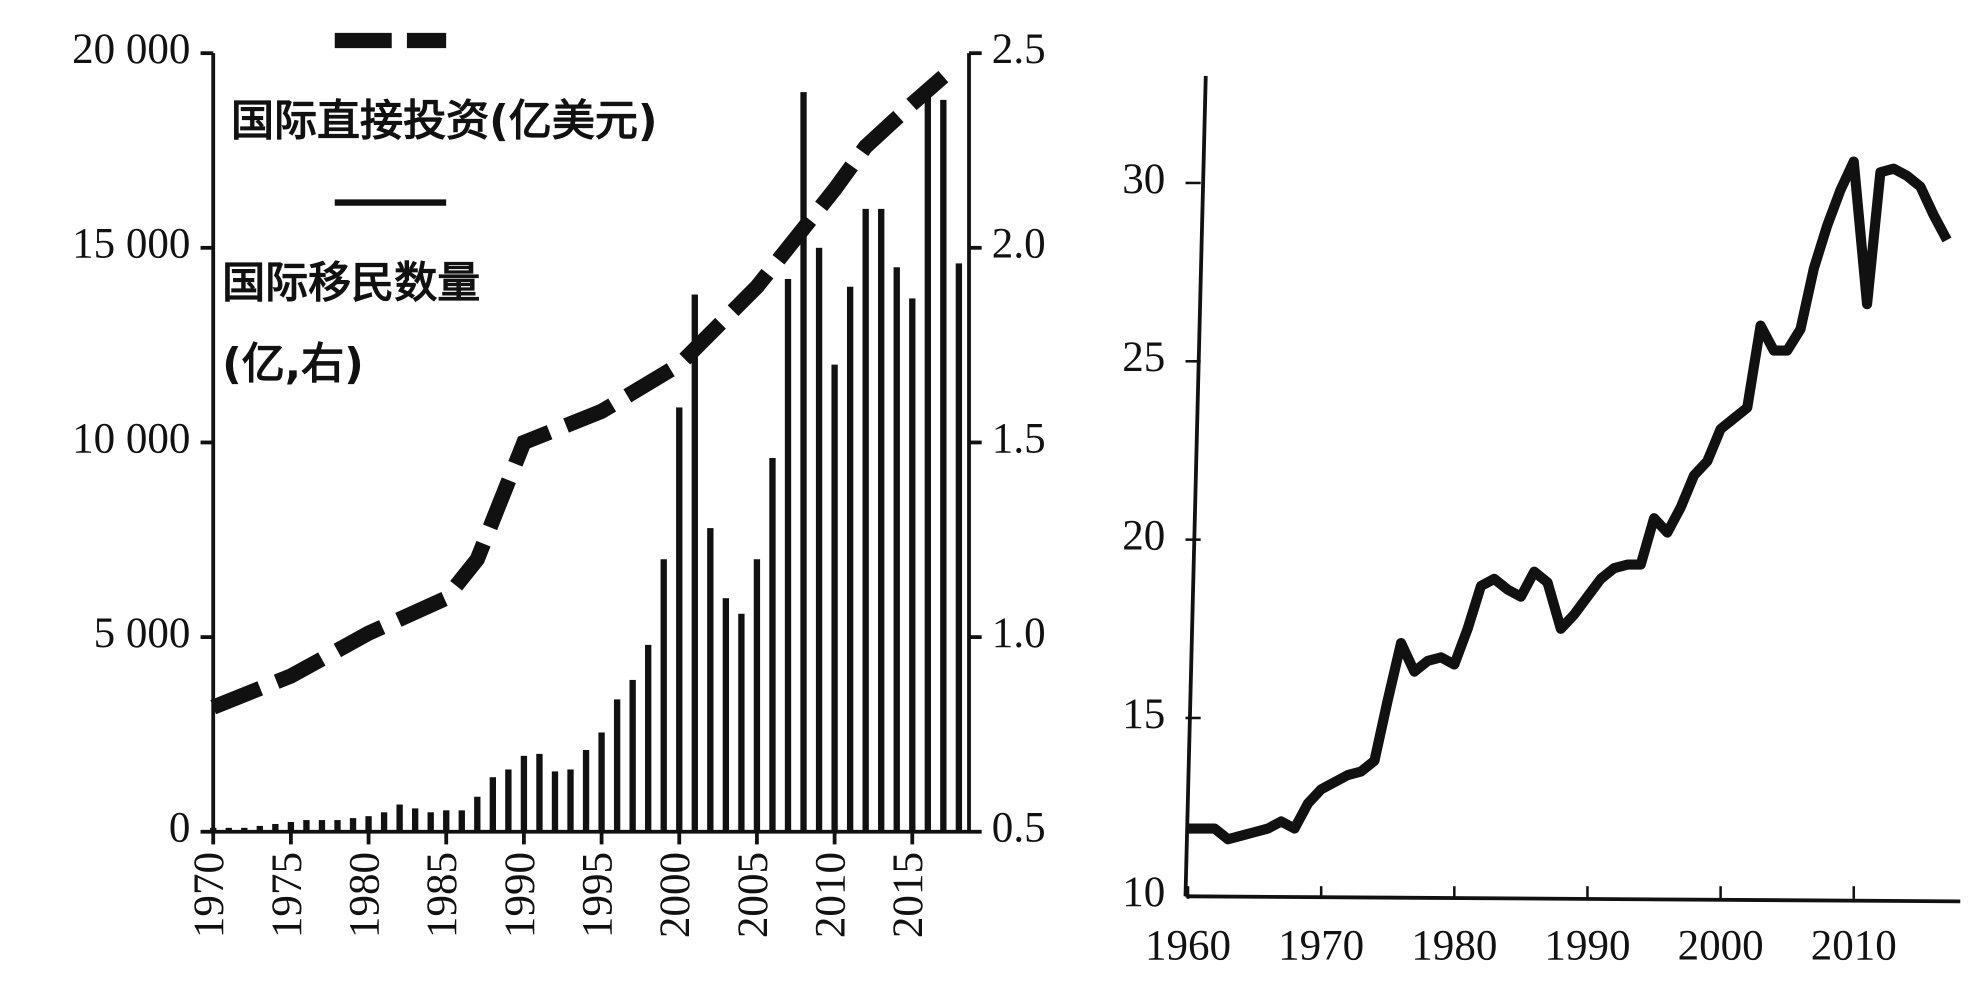  What do you see at coordinates (1019, 49) in the screenshot?
I see `y2-tick-label: 2.5` at bounding box center [1019, 49].